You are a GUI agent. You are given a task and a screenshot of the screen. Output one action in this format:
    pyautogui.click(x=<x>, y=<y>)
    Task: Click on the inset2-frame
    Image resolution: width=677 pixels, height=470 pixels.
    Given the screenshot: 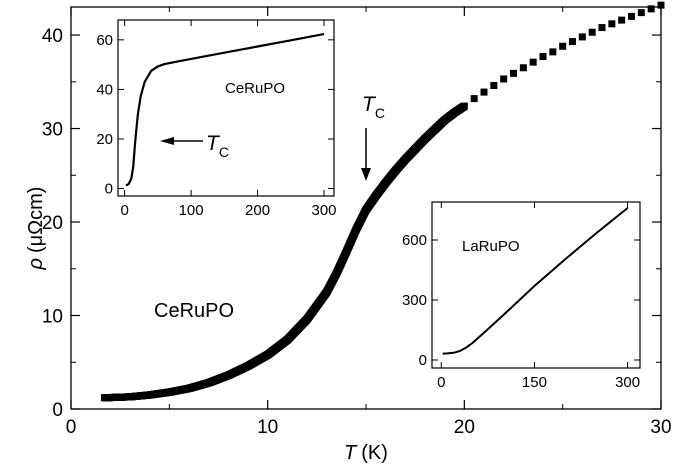 What is the action you would take?
    pyautogui.click(x=536, y=285)
    